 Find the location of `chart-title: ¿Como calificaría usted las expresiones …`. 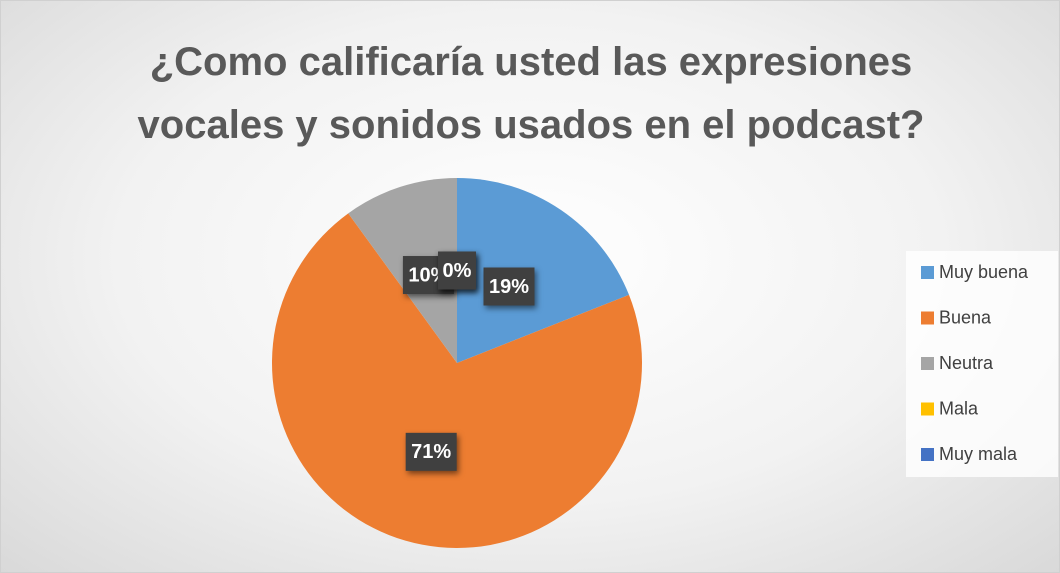

chart-title: ¿Como calificaría usted las expresiones … is located at coordinates (531, 93).